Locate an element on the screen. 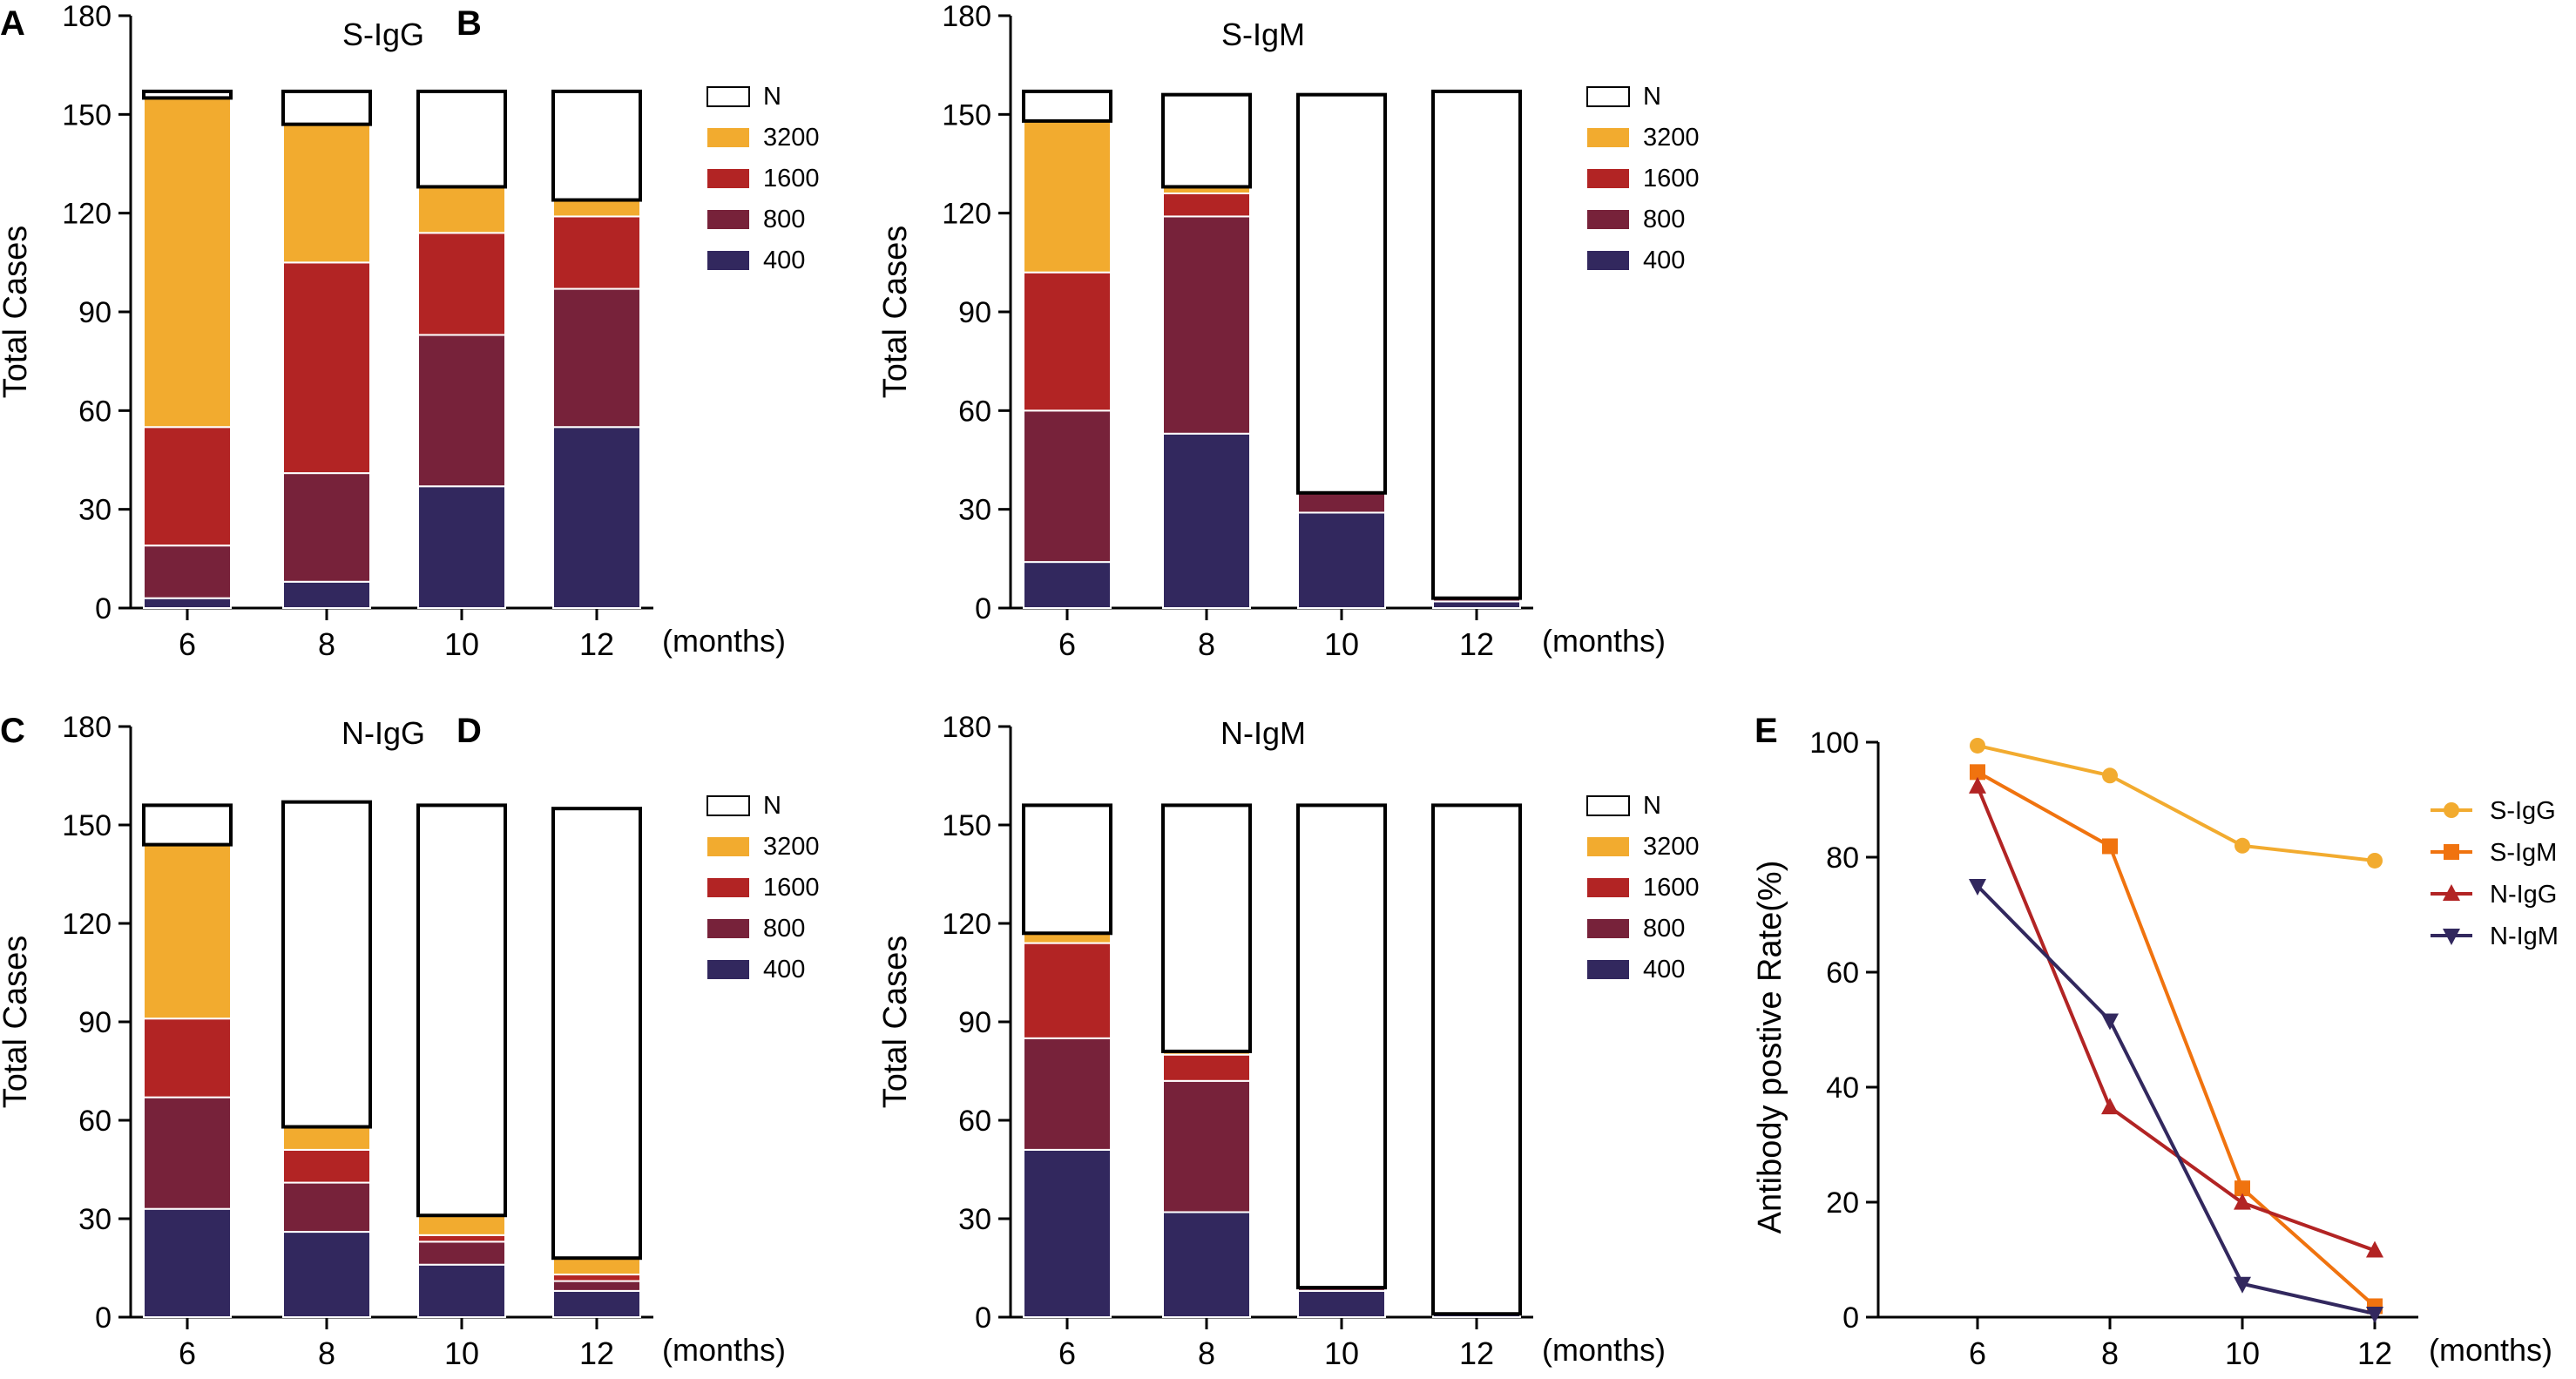 The image size is (2576, 1379). y-tick-label: 40 is located at coordinates (1842, 1088).